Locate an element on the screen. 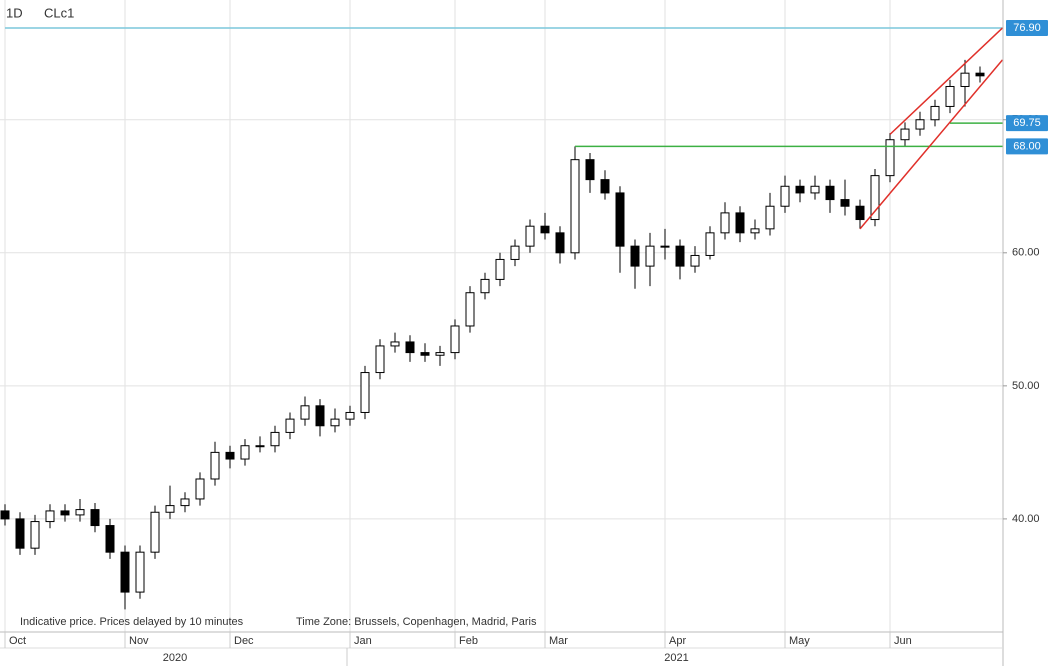 Image resolution: width=1050 pixels, height=666 pixels. x-tick-label: Dec is located at coordinates (244, 641).